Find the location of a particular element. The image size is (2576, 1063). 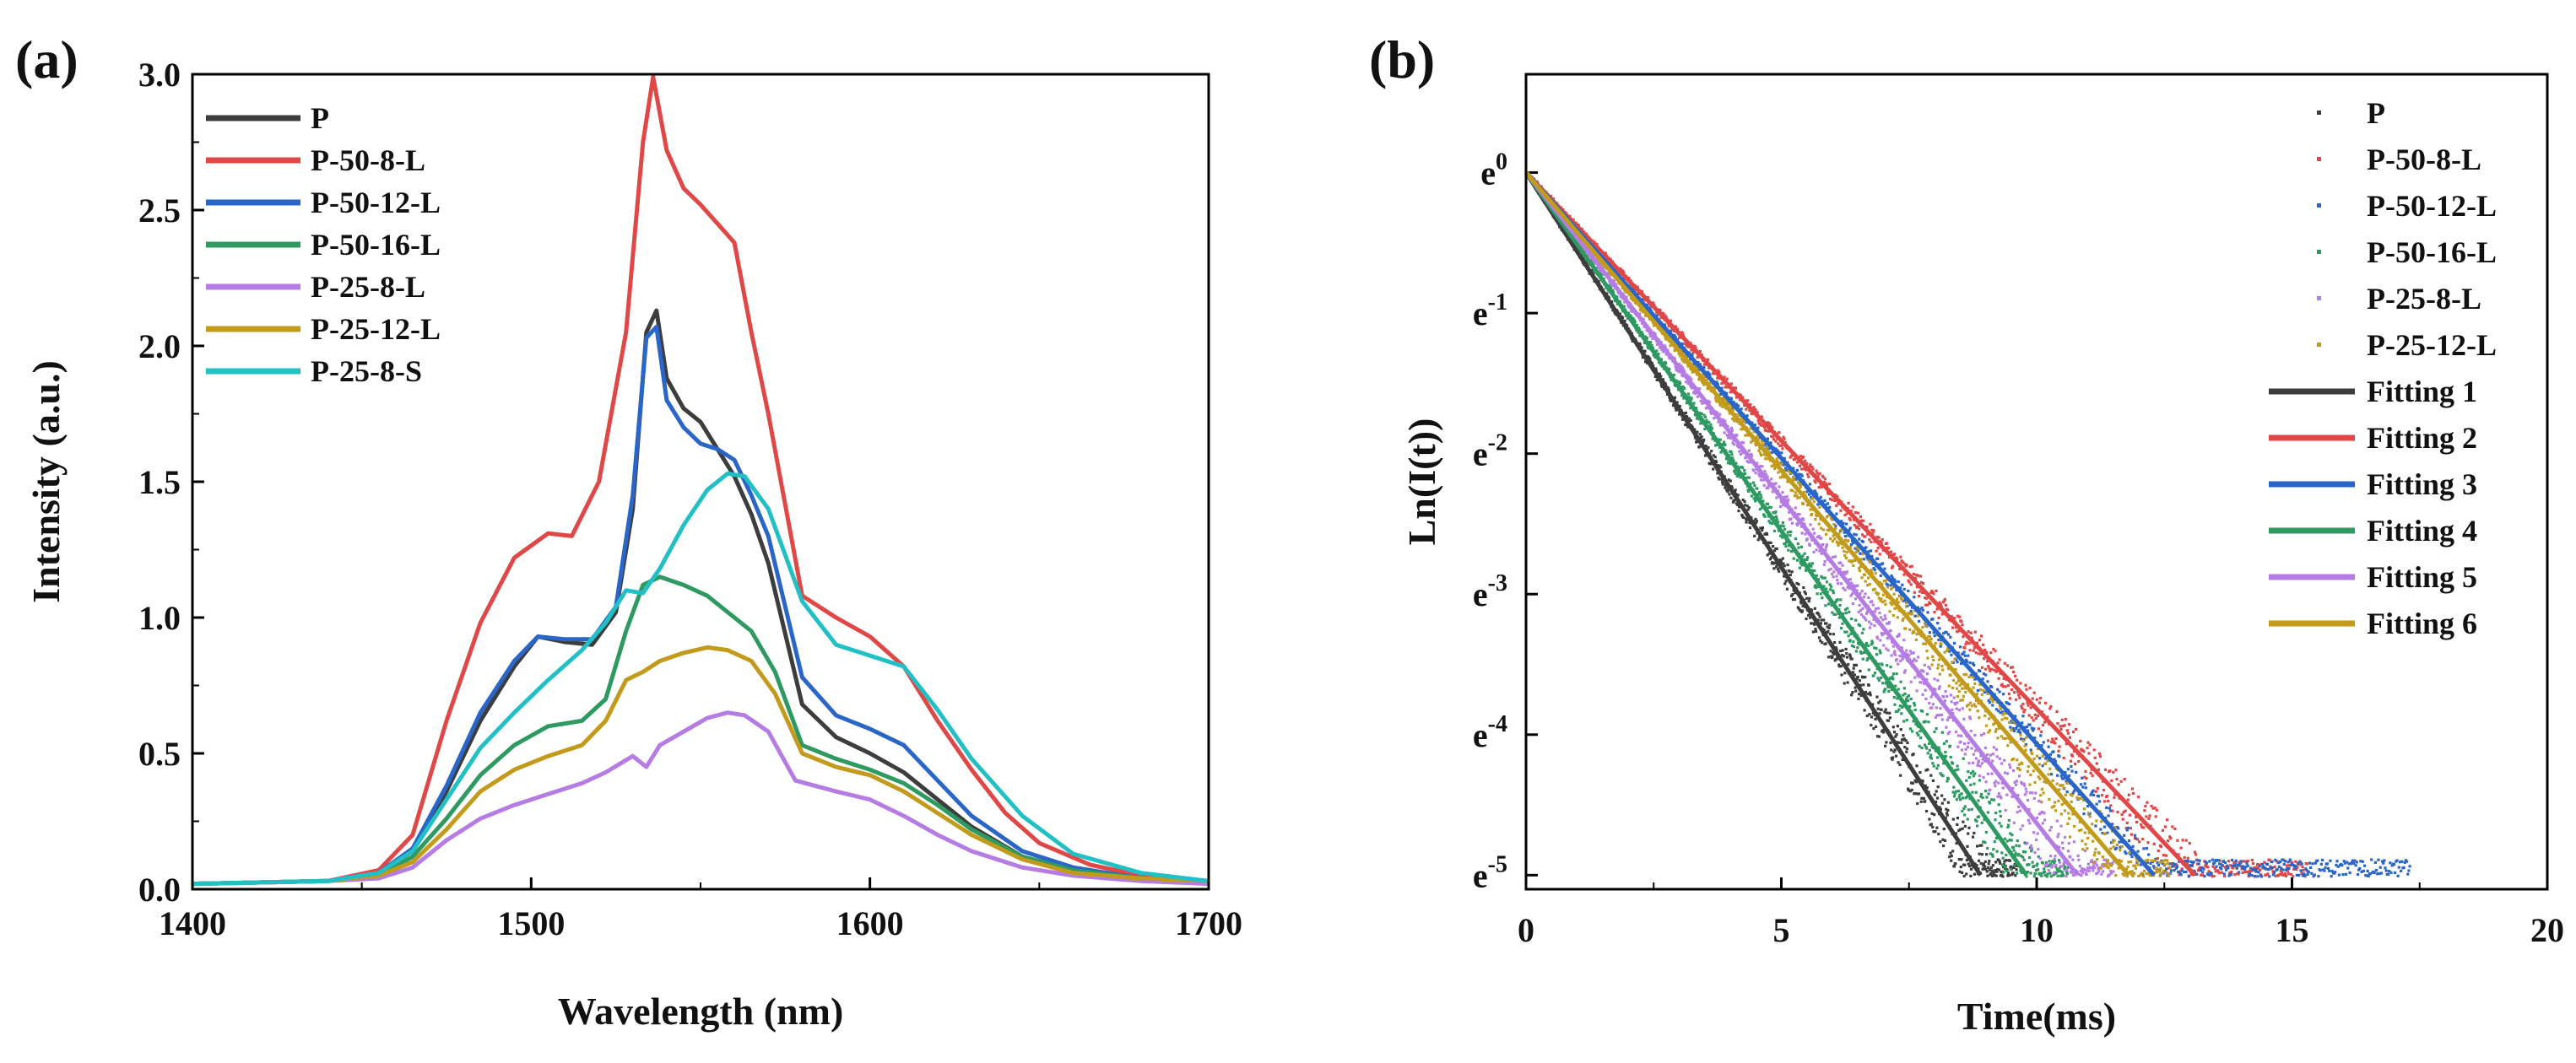

panel-a-y-axis-title: Intensity (a.u.) is located at coordinates (46, 482).